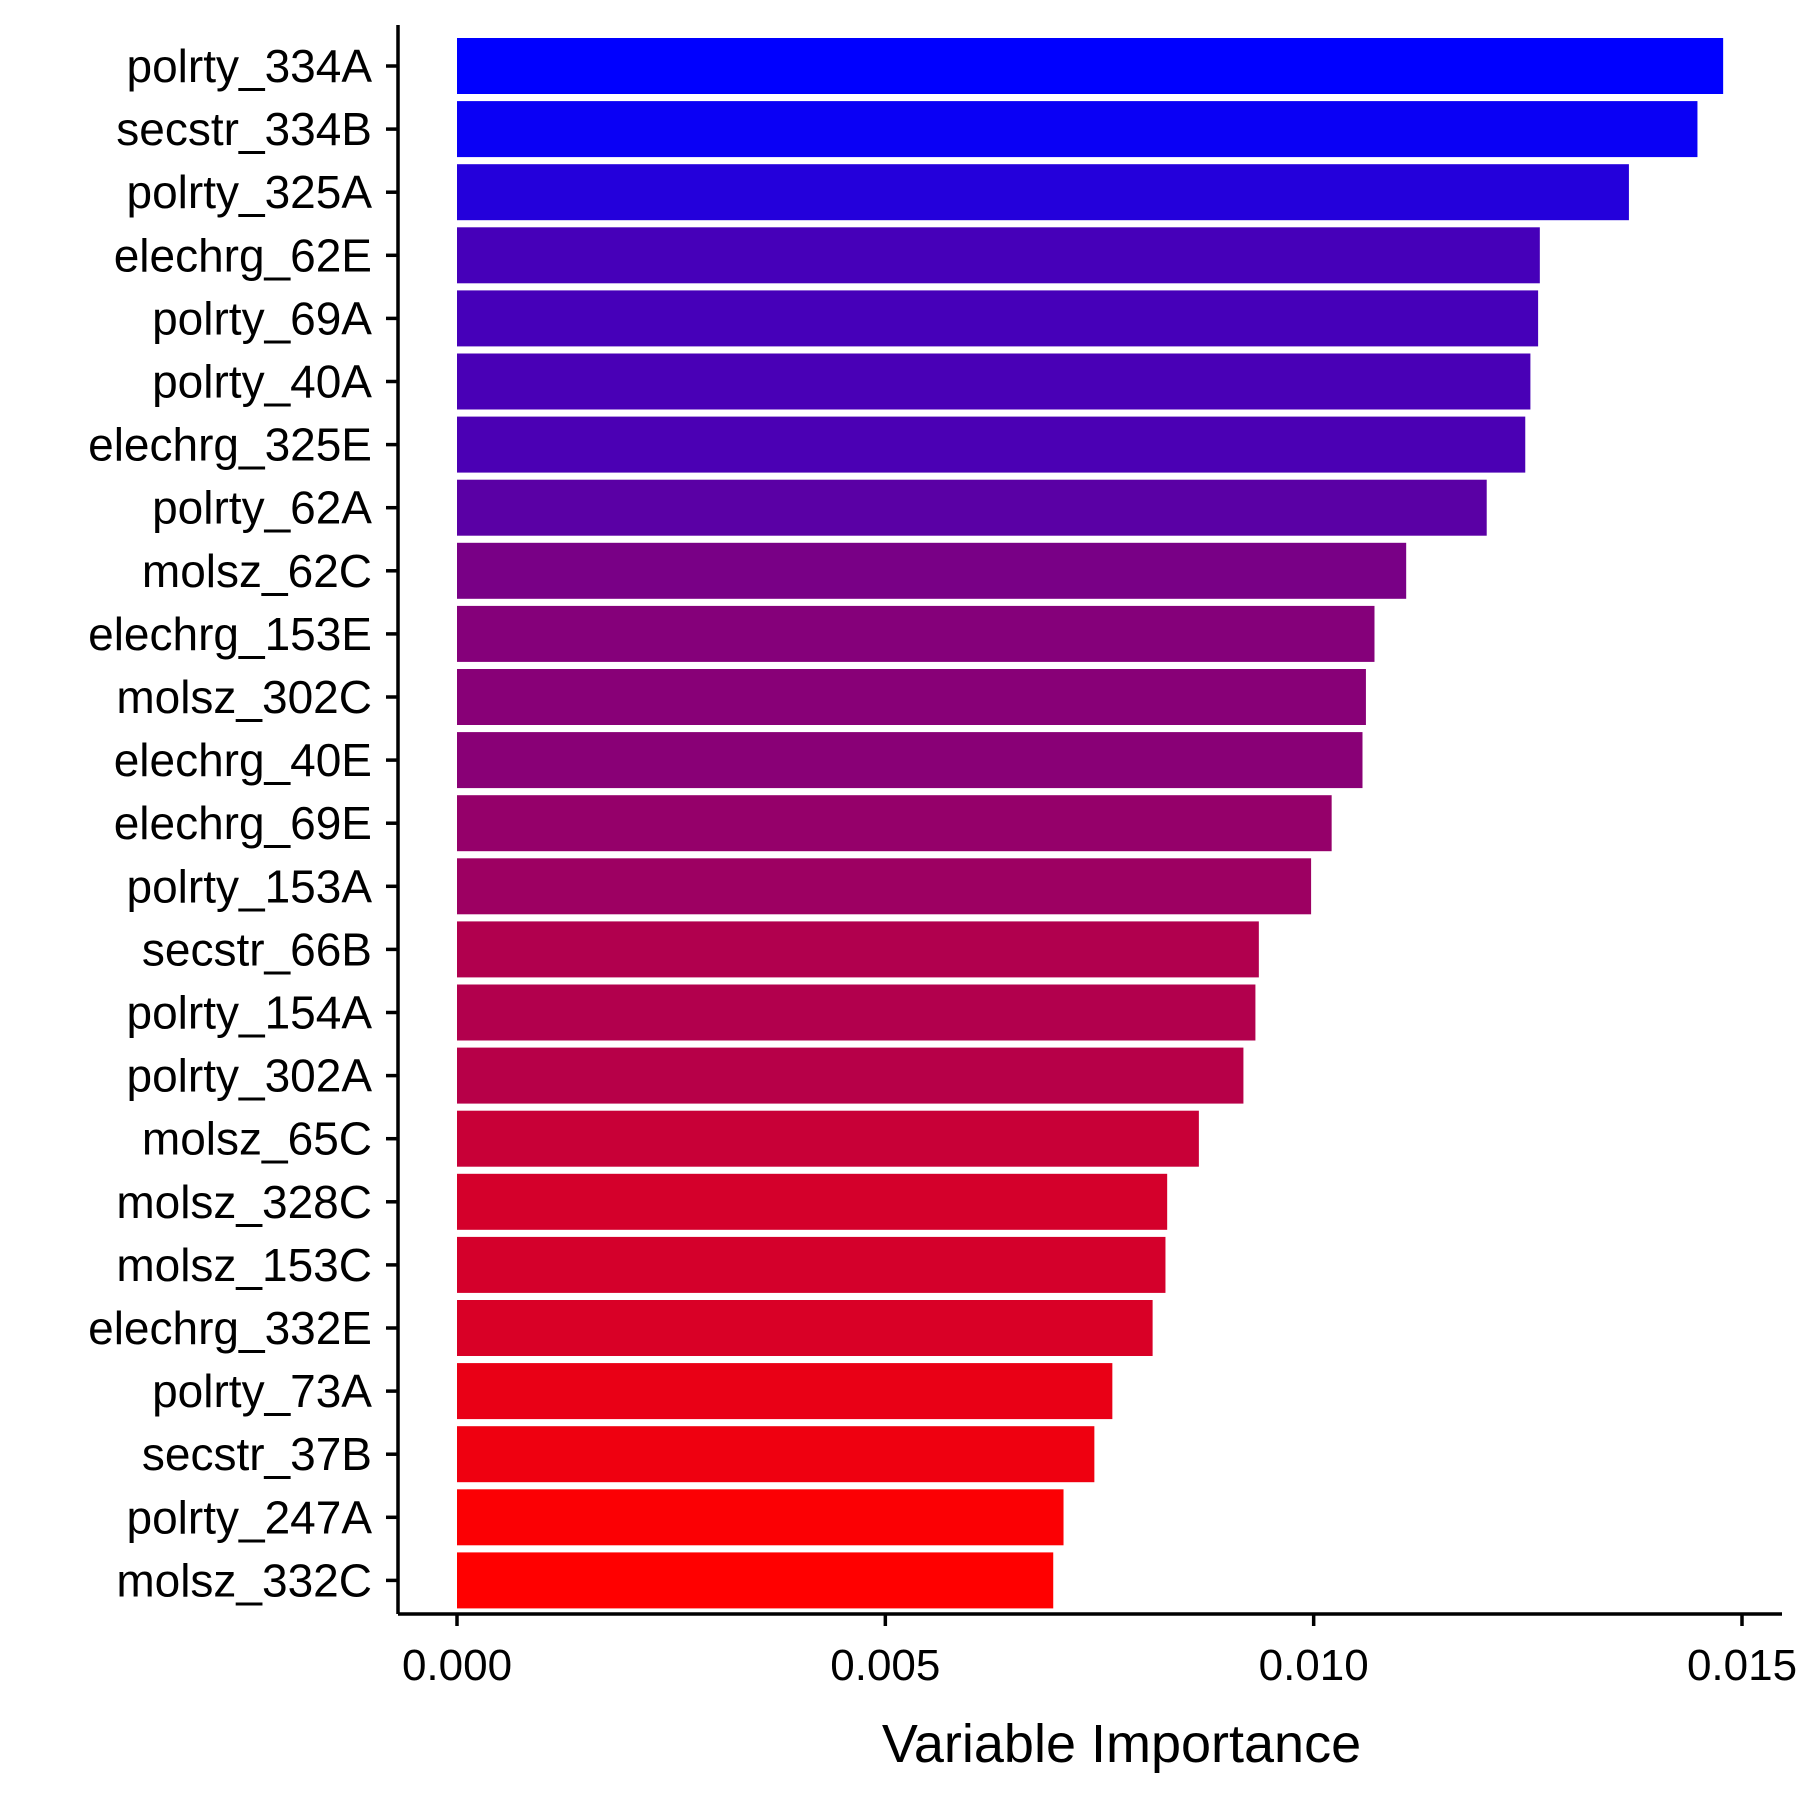 This screenshot has width=1799, height=1804. Describe the element at coordinates (250, 1517) in the screenshot. I see `y-tick-label: polrty_247A` at that location.